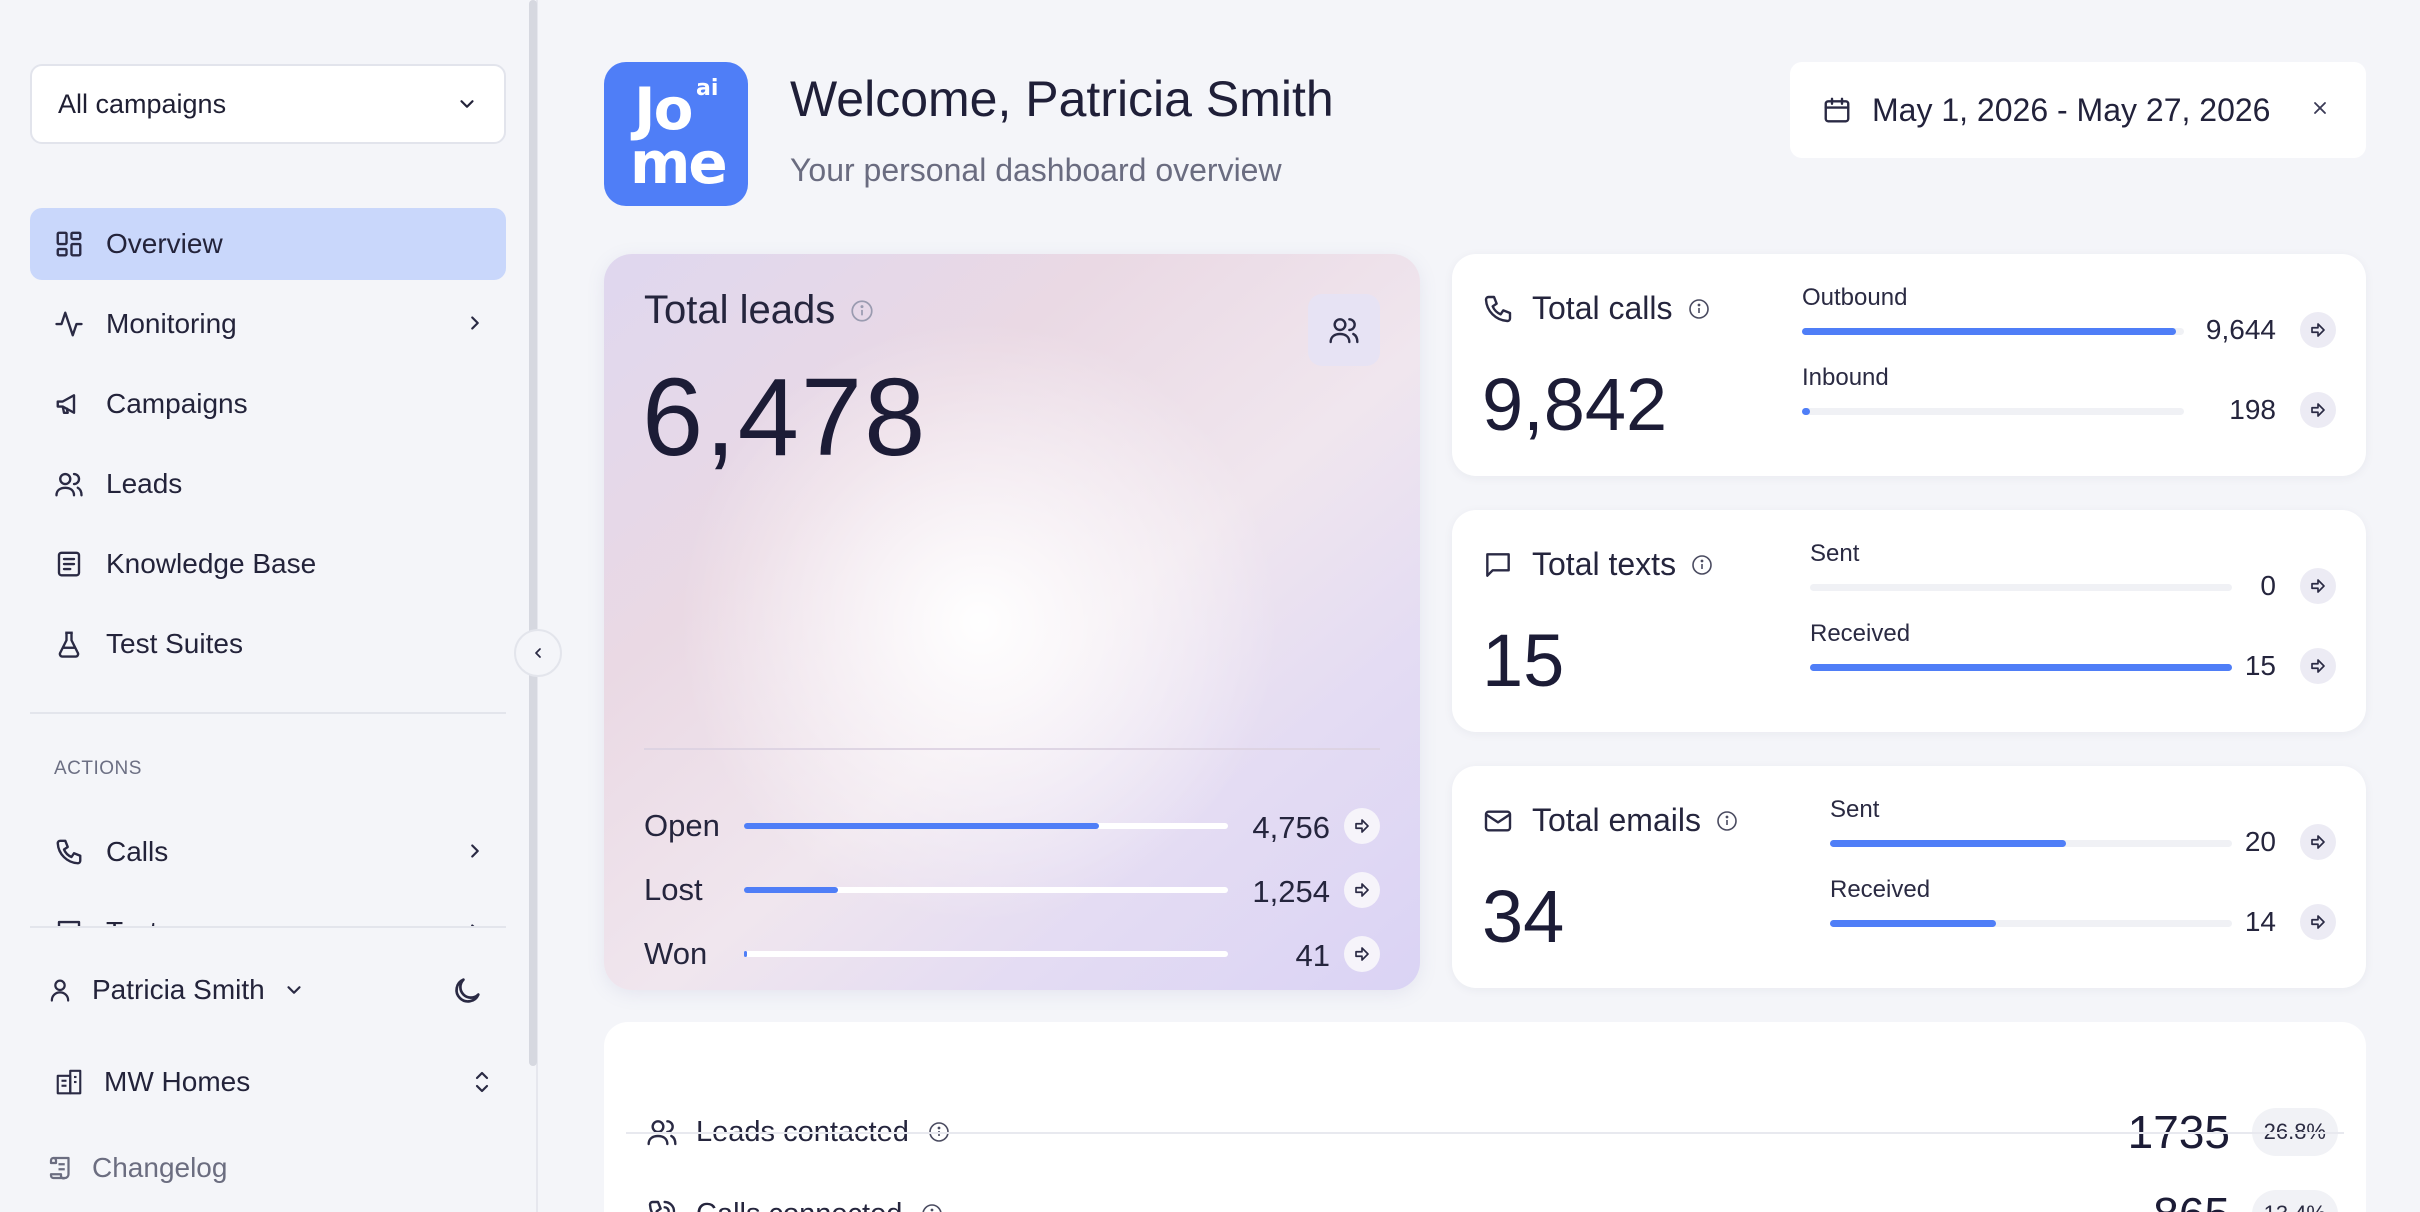 This screenshot has height=1212, width=2420. What do you see at coordinates (2260, 921) in the screenshot?
I see `sub-metric-value: 14` at bounding box center [2260, 921].